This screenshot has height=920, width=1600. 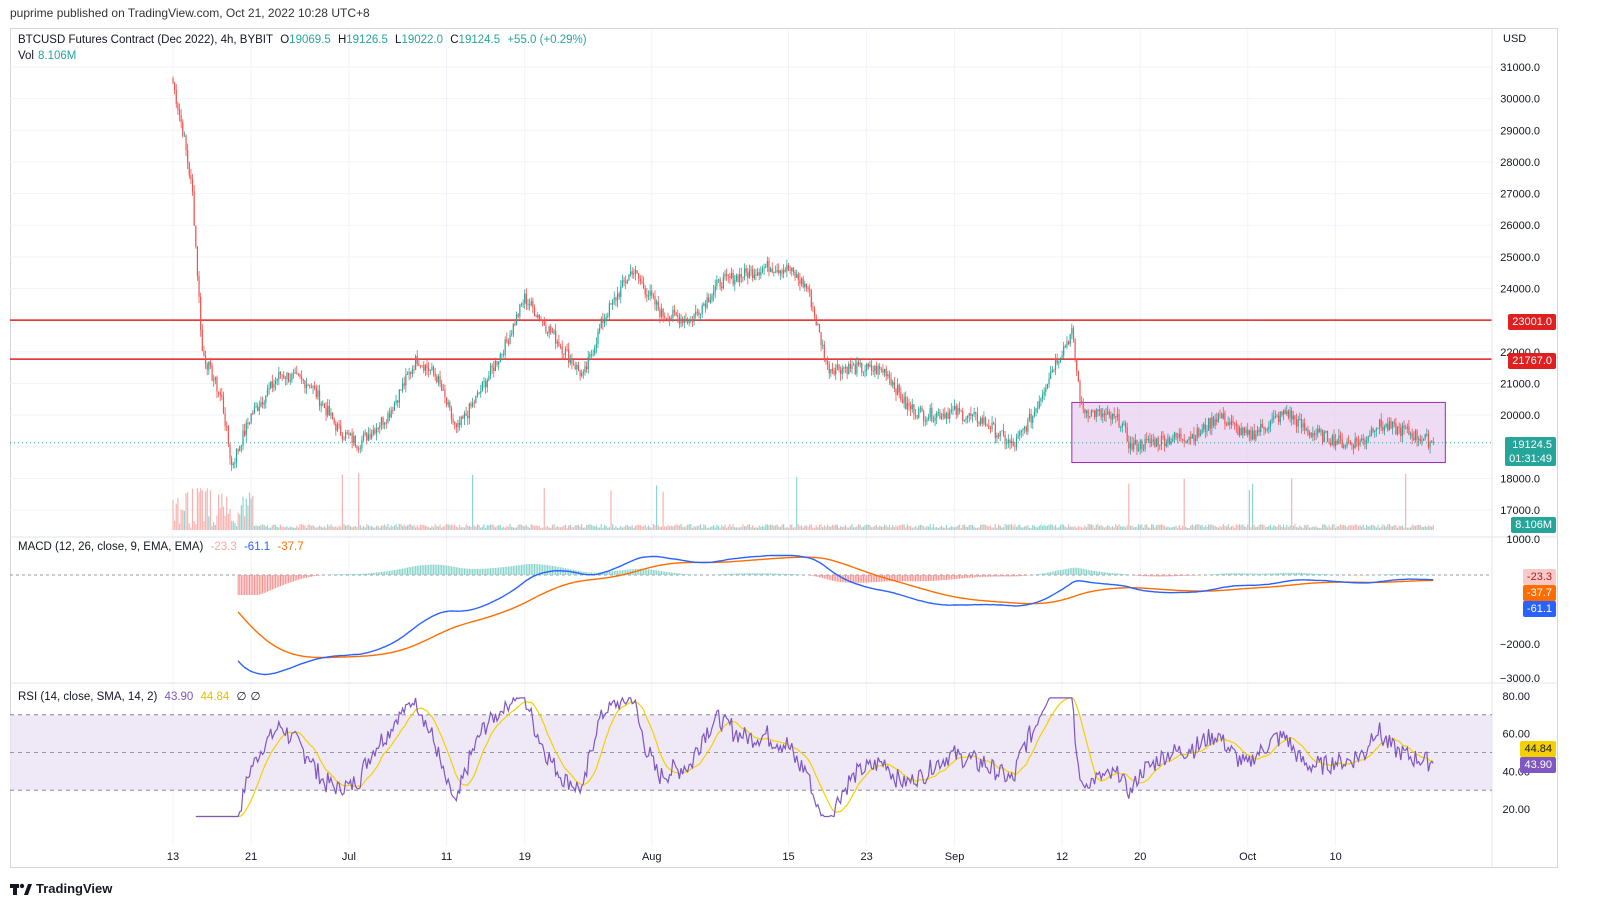 What do you see at coordinates (349, 857) in the screenshot?
I see `time-axis-label: Jul` at bounding box center [349, 857].